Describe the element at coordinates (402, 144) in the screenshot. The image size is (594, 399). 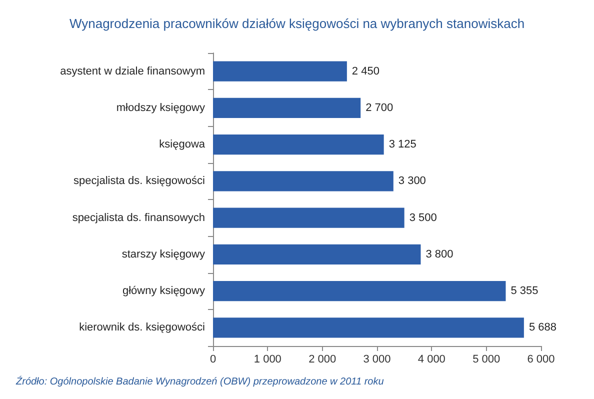
I see `data-label: 3 125` at that location.